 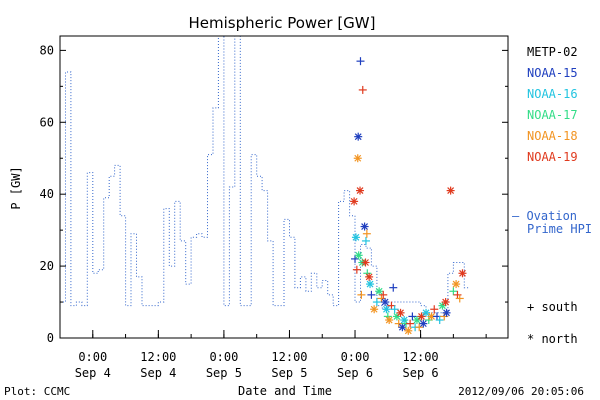 What do you see at coordinates (559, 229) in the screenshot?
I see `legend-ovation-label-line2: Prime HPI` at bounding box center [559, 229].